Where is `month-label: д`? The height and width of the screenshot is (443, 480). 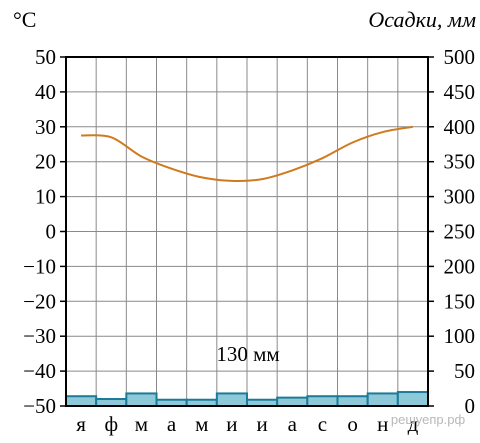
month-label: д is located at coordinates (413, 424).